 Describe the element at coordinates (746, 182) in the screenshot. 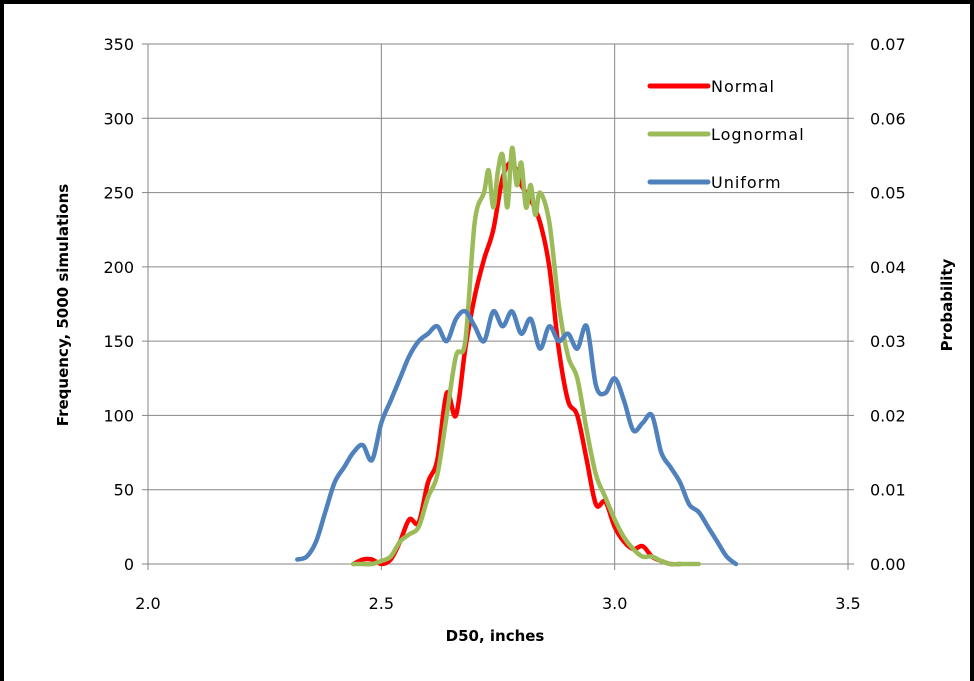

I see `legend-label-uniform: Uniform` at that location.